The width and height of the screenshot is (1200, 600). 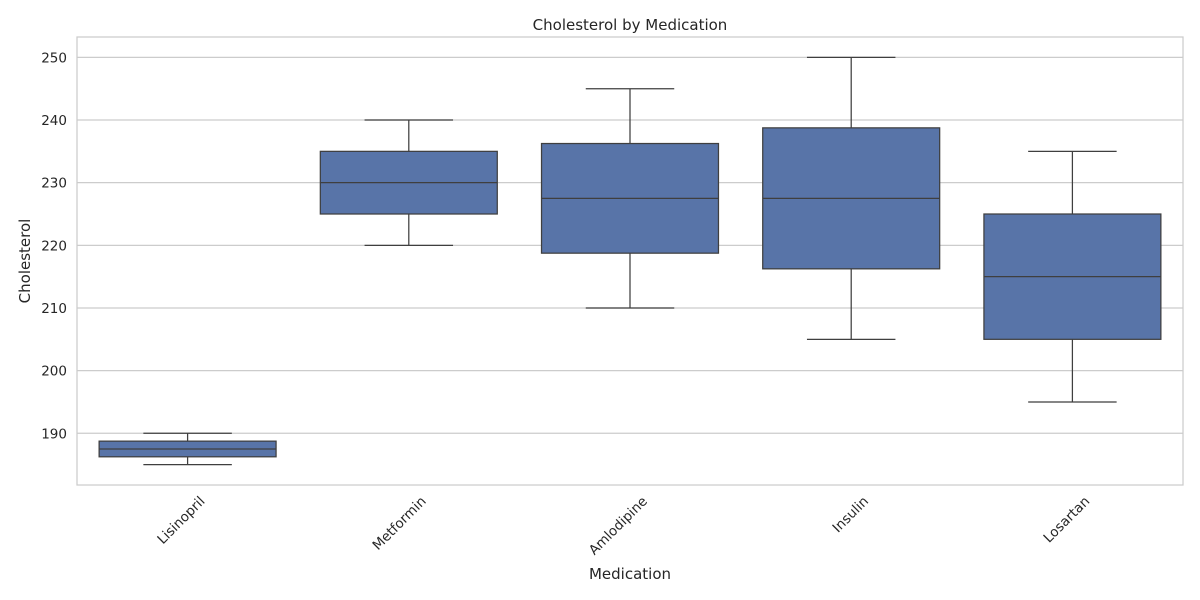 I want to click on y-tick-label: 200, so click(x=54, y=372).